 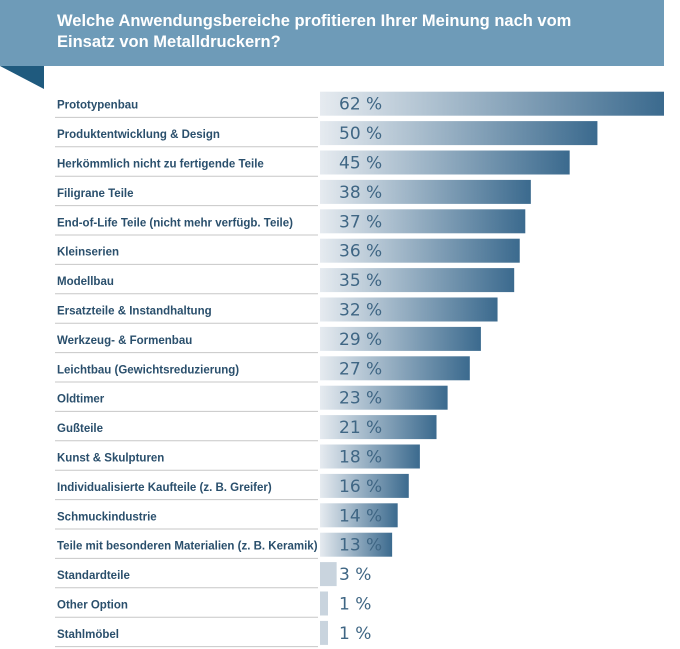 I want to click on value-label: 3 %, so click(x=355, y=575).